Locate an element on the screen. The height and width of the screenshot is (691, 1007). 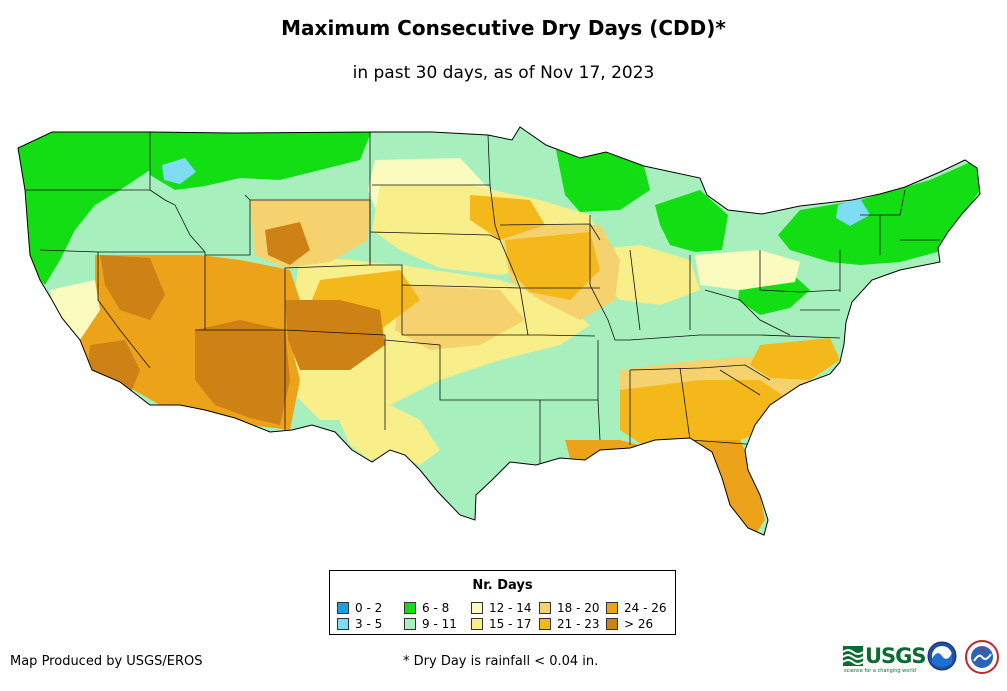
legend-item-24-26: 24 - 26 is located at coordinates (636, 608).